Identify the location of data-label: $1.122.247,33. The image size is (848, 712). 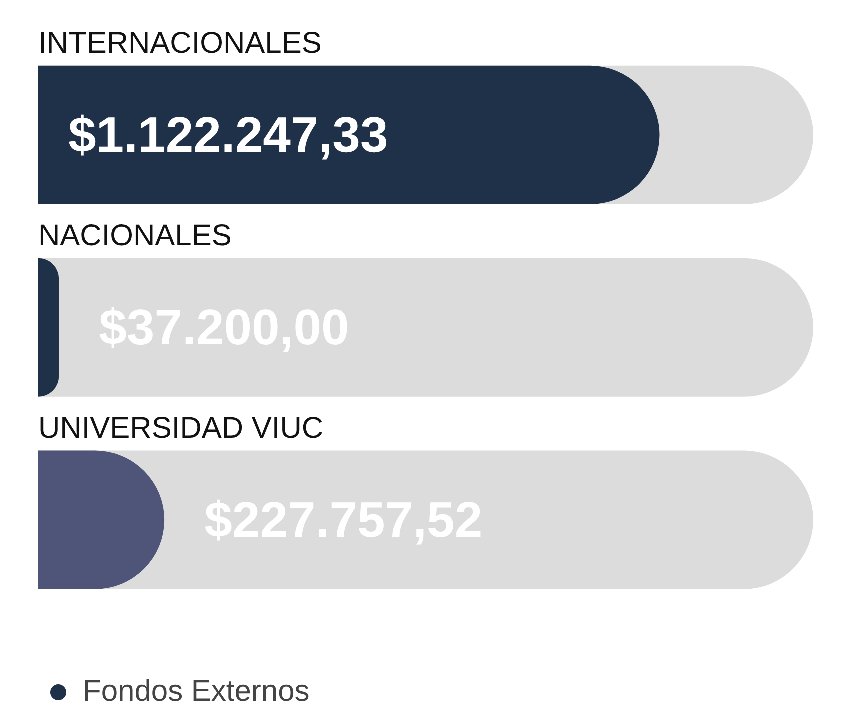
(228, 135).